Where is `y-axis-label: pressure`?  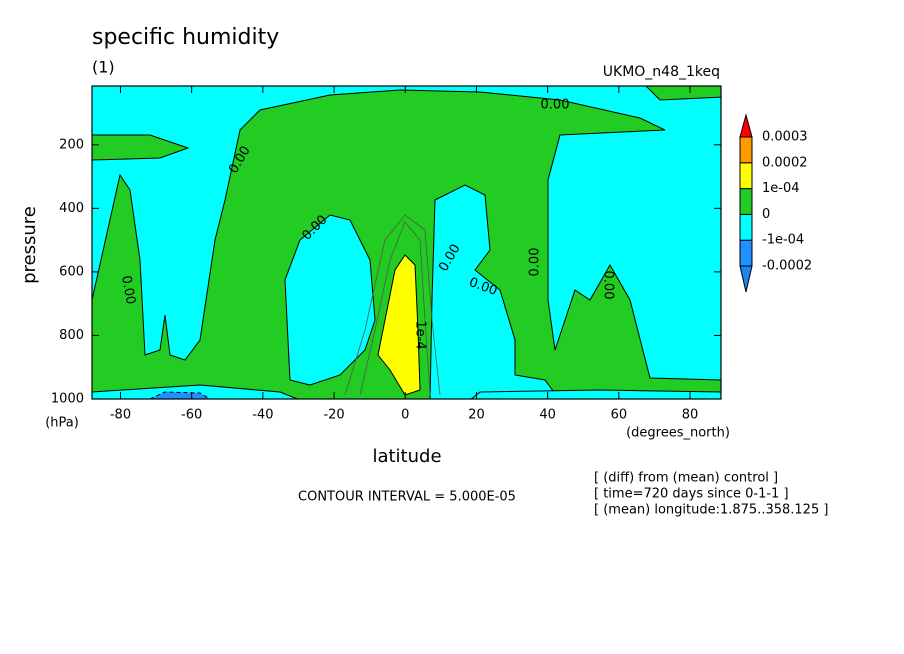
y-axis-label: pressure is located at coordinates (29, 245).